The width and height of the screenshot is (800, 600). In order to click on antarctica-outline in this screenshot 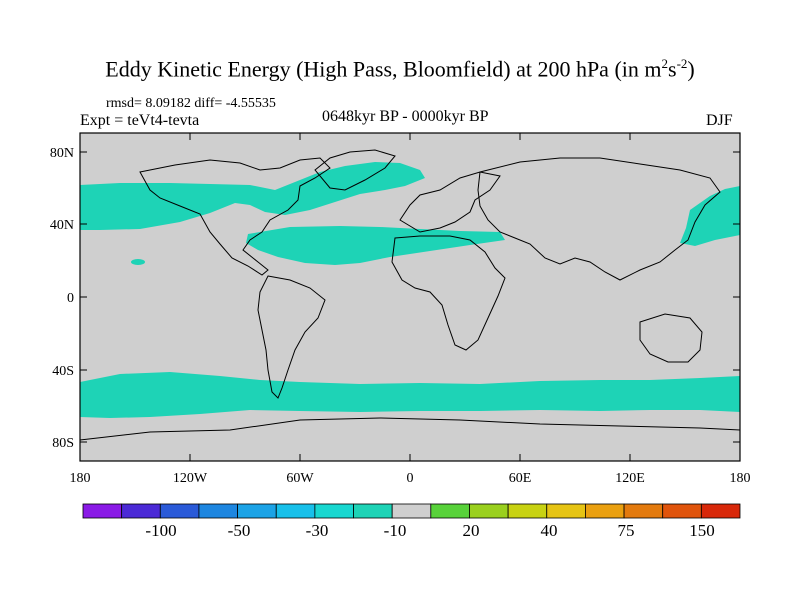, I will do `click(410, 429)`.